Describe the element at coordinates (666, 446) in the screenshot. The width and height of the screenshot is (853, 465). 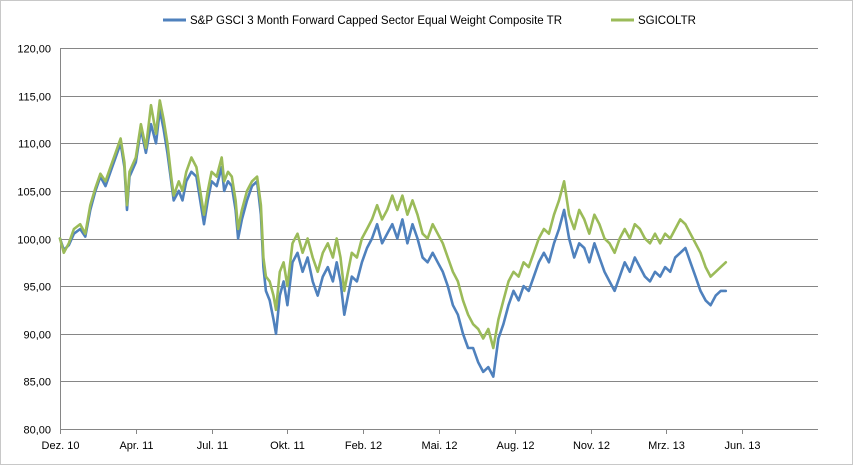
I see `x-tick-label: Mrz. 13` at that location.